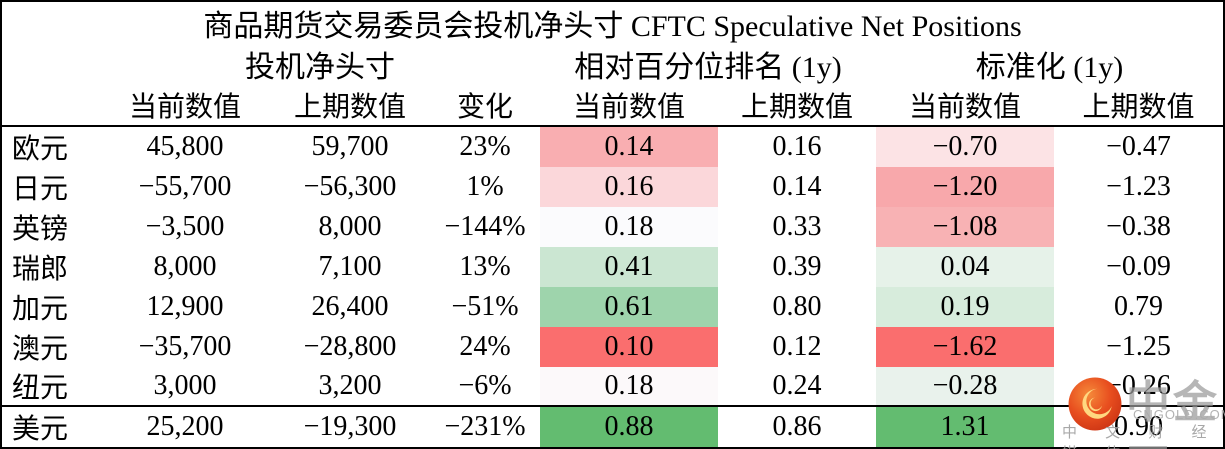  Describe the element at coordinates (965, 147) in the screenshot. I see `cell-std-current: −0.70` at that location.